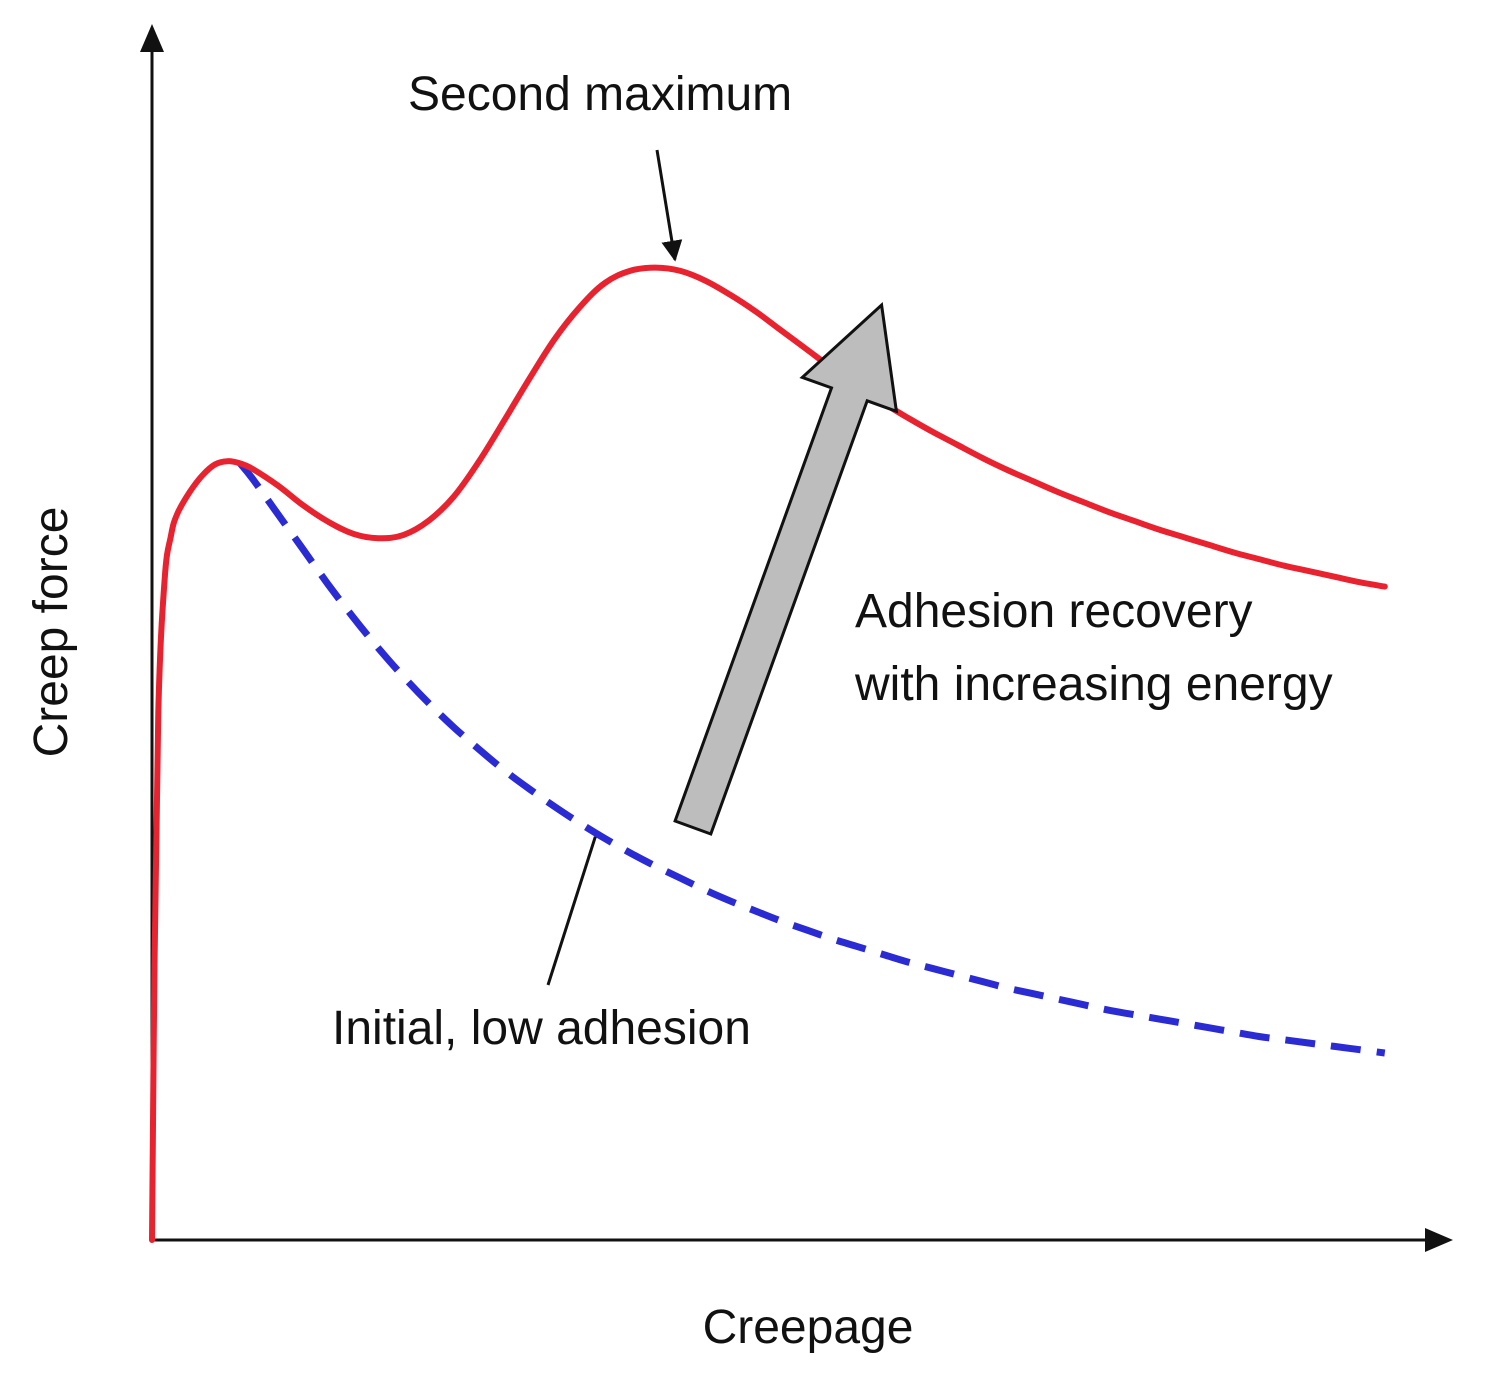 Image resolution: width=1501 pixels, height=1395 pixels. Describe the element at coordinates (1439, 1240) in the screenshot. I see `x-axis-arrowhead` at that location.